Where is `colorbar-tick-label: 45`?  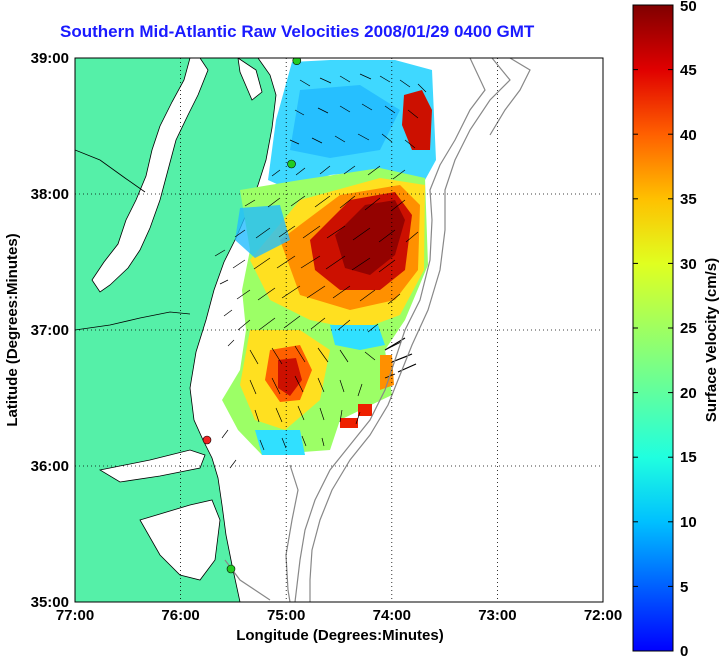
colorbar-tick-label: 45 is located at coordinates (688, 70).